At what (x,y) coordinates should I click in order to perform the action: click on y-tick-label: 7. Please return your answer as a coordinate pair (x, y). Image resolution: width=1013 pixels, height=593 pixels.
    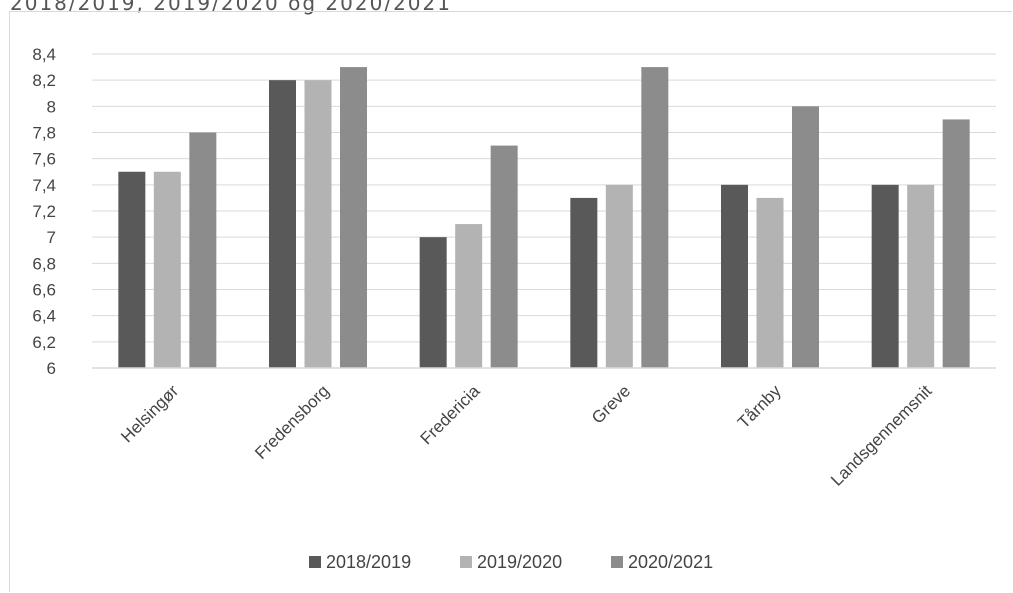
    Looking at the image, I should click on (51, 237).